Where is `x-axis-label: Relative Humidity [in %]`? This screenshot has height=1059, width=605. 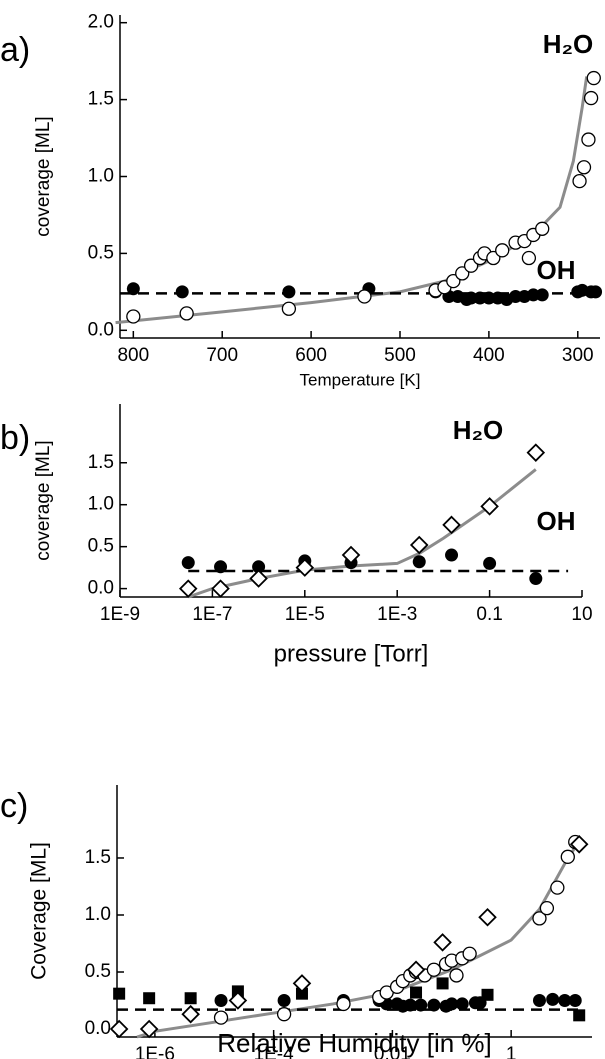 x-axis-label: Relative Humidity [in %] is located at coordinates (354, 1043).